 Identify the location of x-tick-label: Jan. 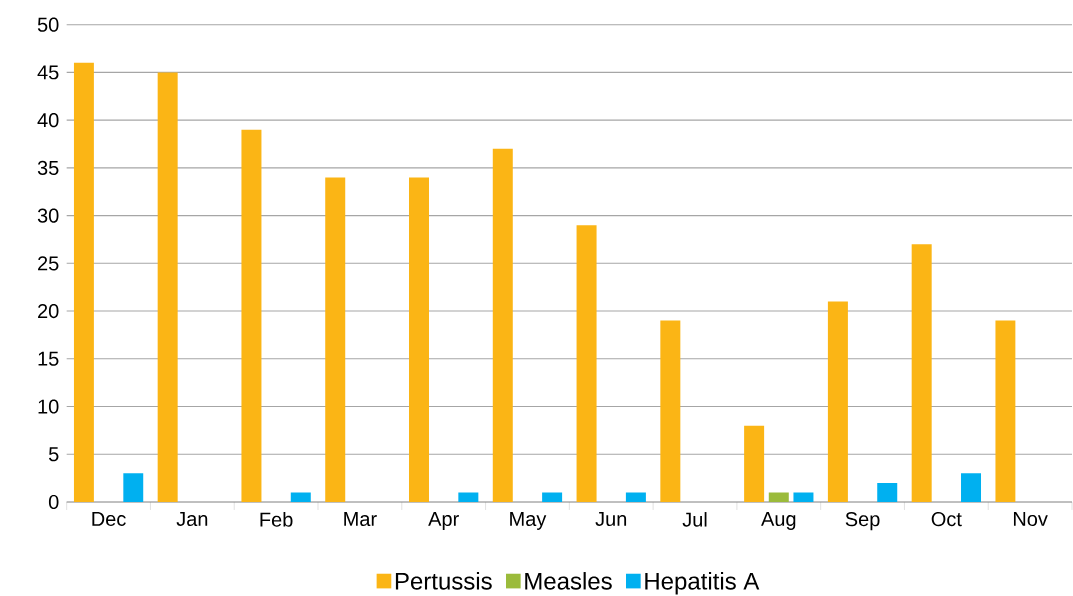
(192, 519).